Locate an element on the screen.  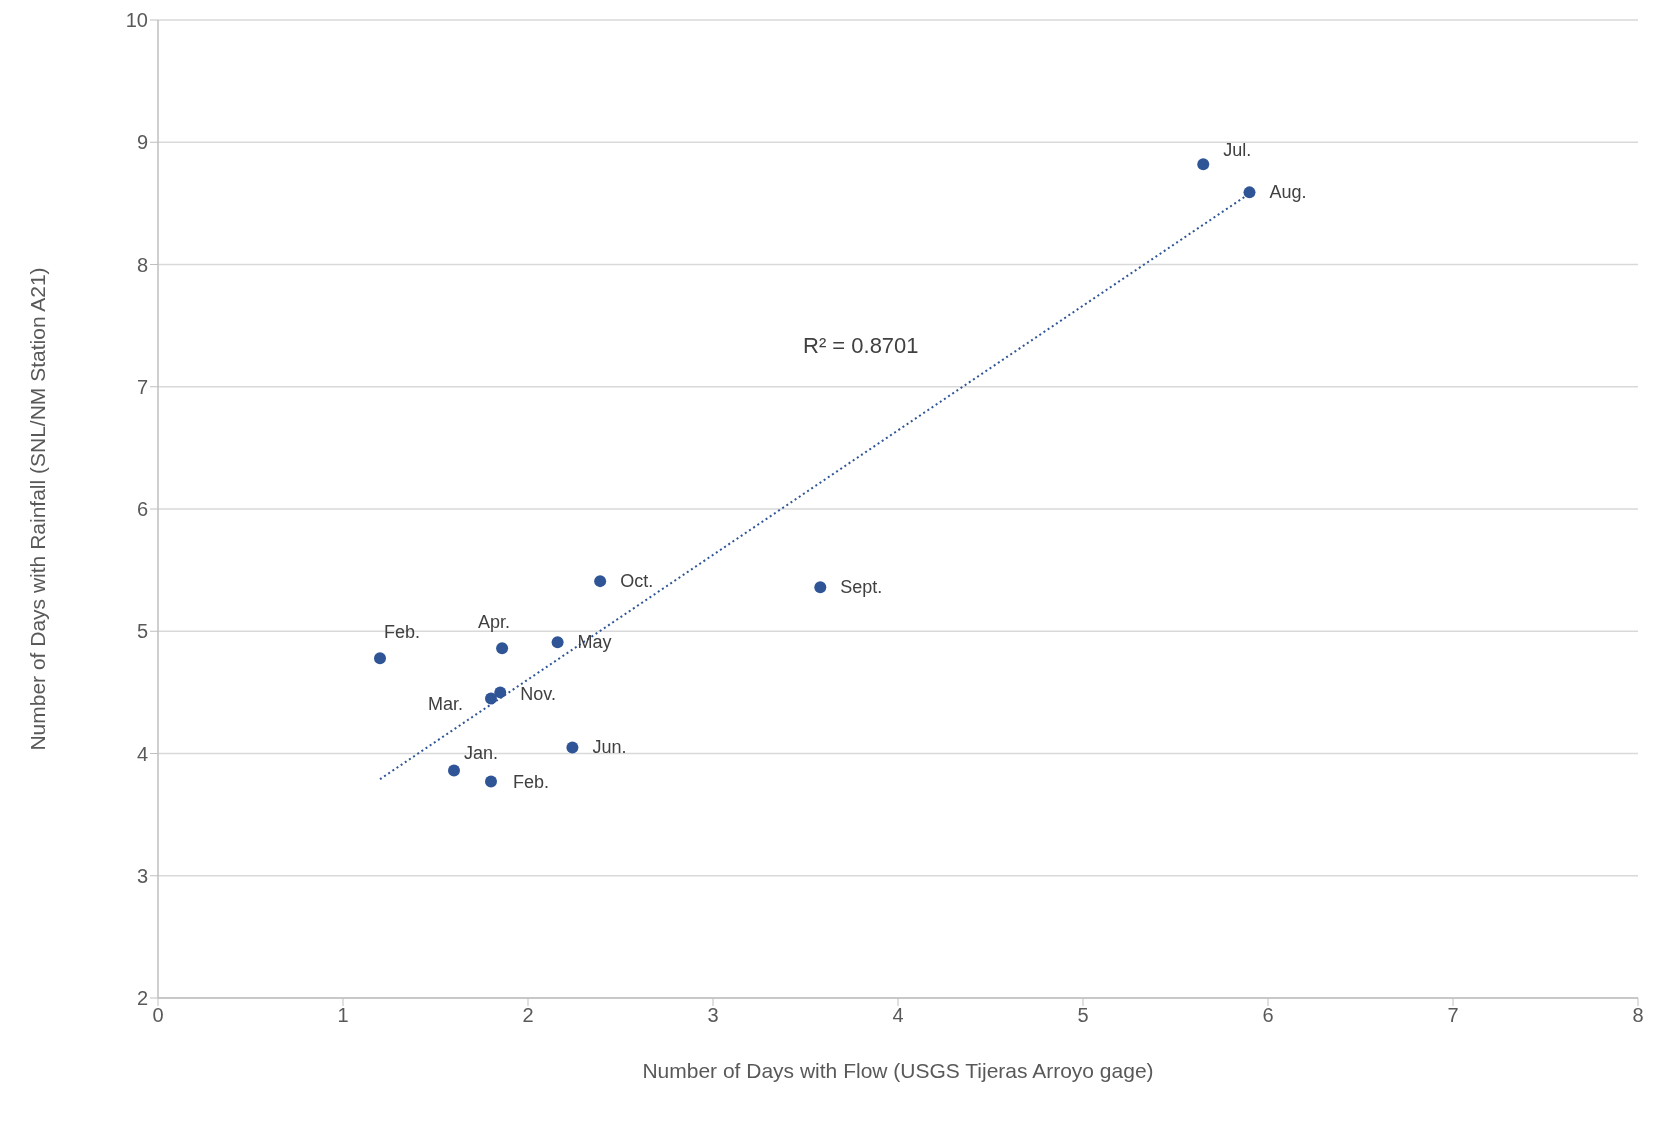
annotation: Apr. is located at coordinates (494, 622).